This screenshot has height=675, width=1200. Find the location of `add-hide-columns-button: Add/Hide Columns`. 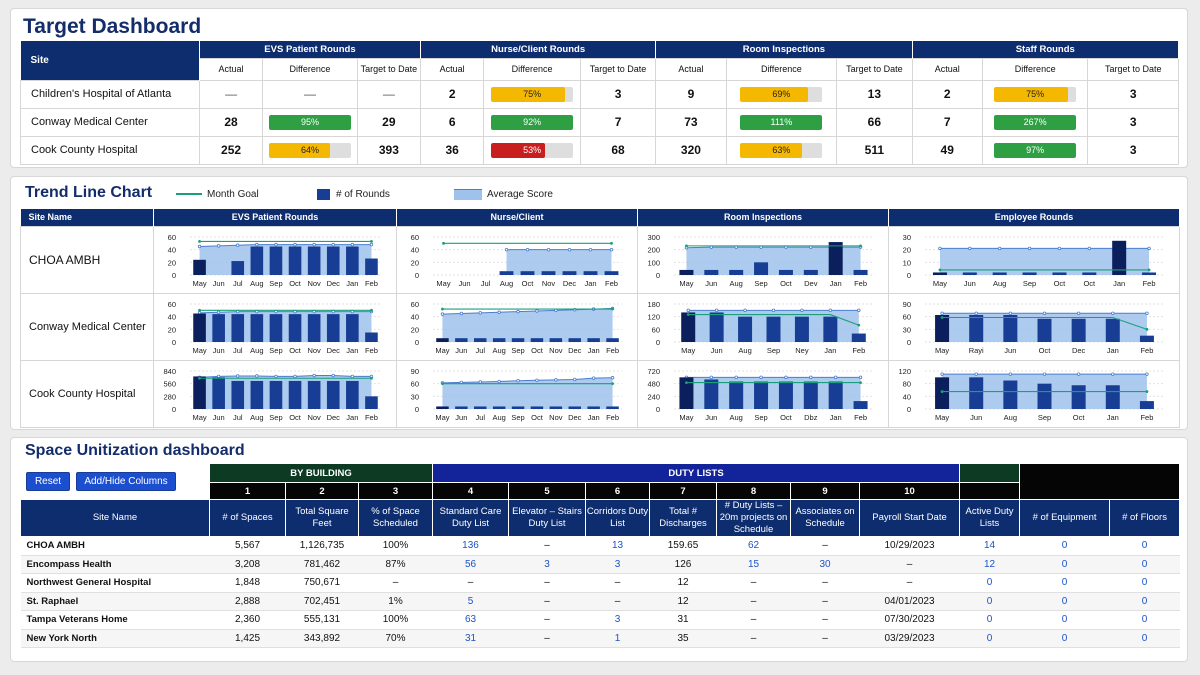

add-hide-columns-button: Add/Hide Columns is located at coordinates (126, 481).